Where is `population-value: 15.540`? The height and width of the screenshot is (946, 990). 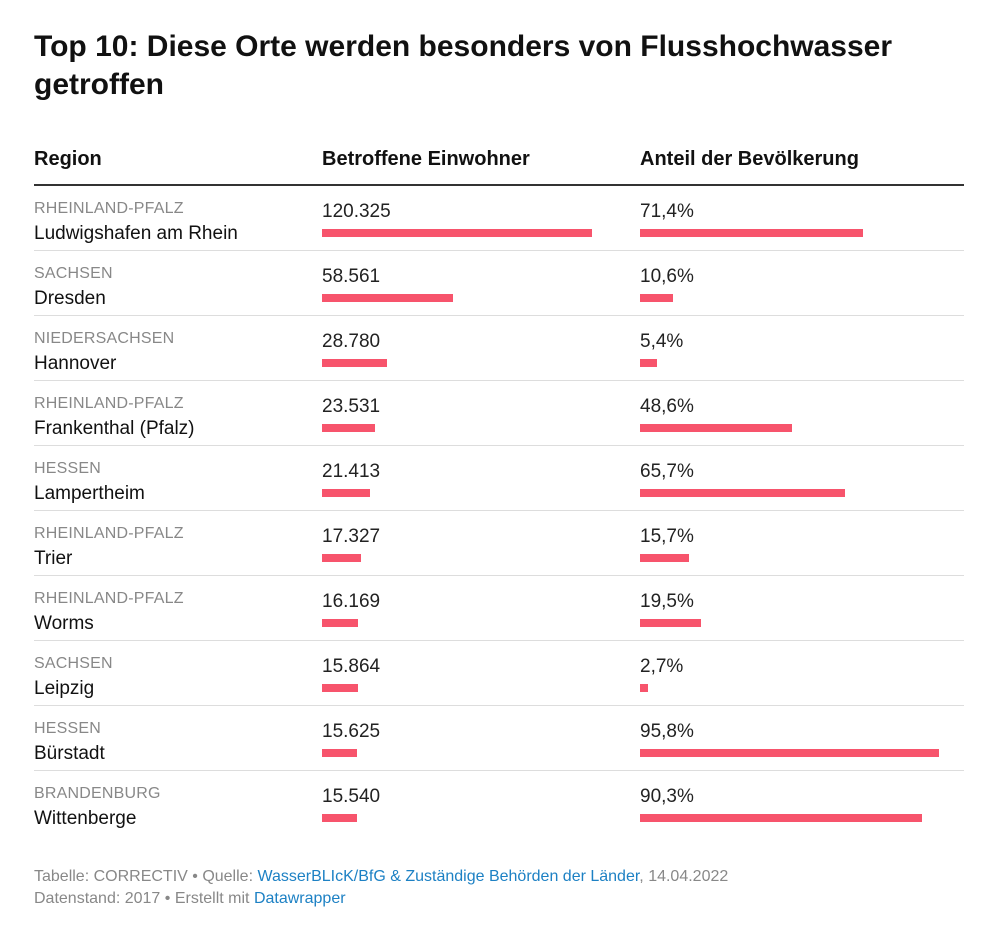
population-value: 15.540 is located at coordinates (351, 796).